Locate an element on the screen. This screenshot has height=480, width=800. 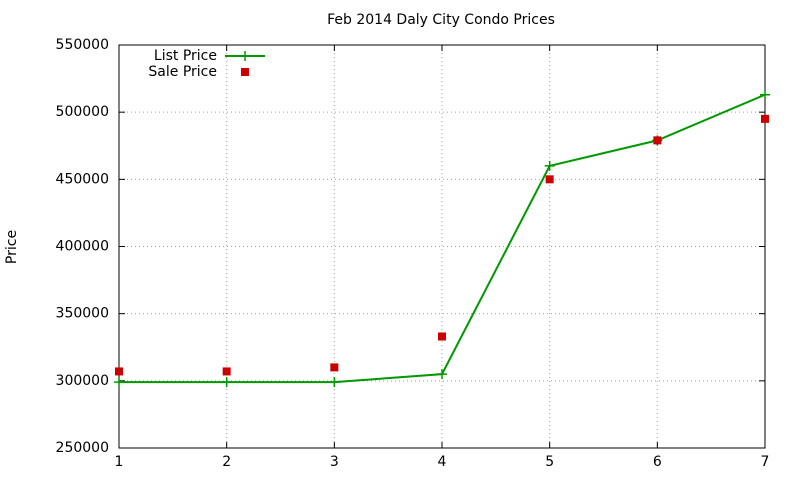
x-tick-label: 7 is located at coordinates (765, 462).